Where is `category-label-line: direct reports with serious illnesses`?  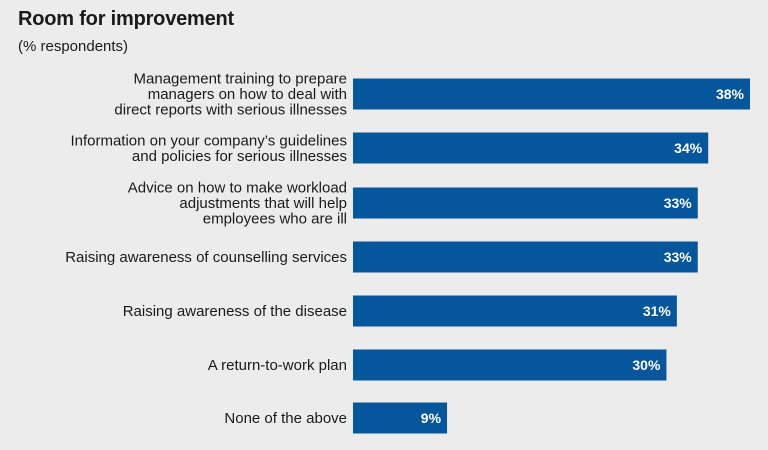
category-label-line: direct reports with serious illnesses is located at coordinates (230, 110).